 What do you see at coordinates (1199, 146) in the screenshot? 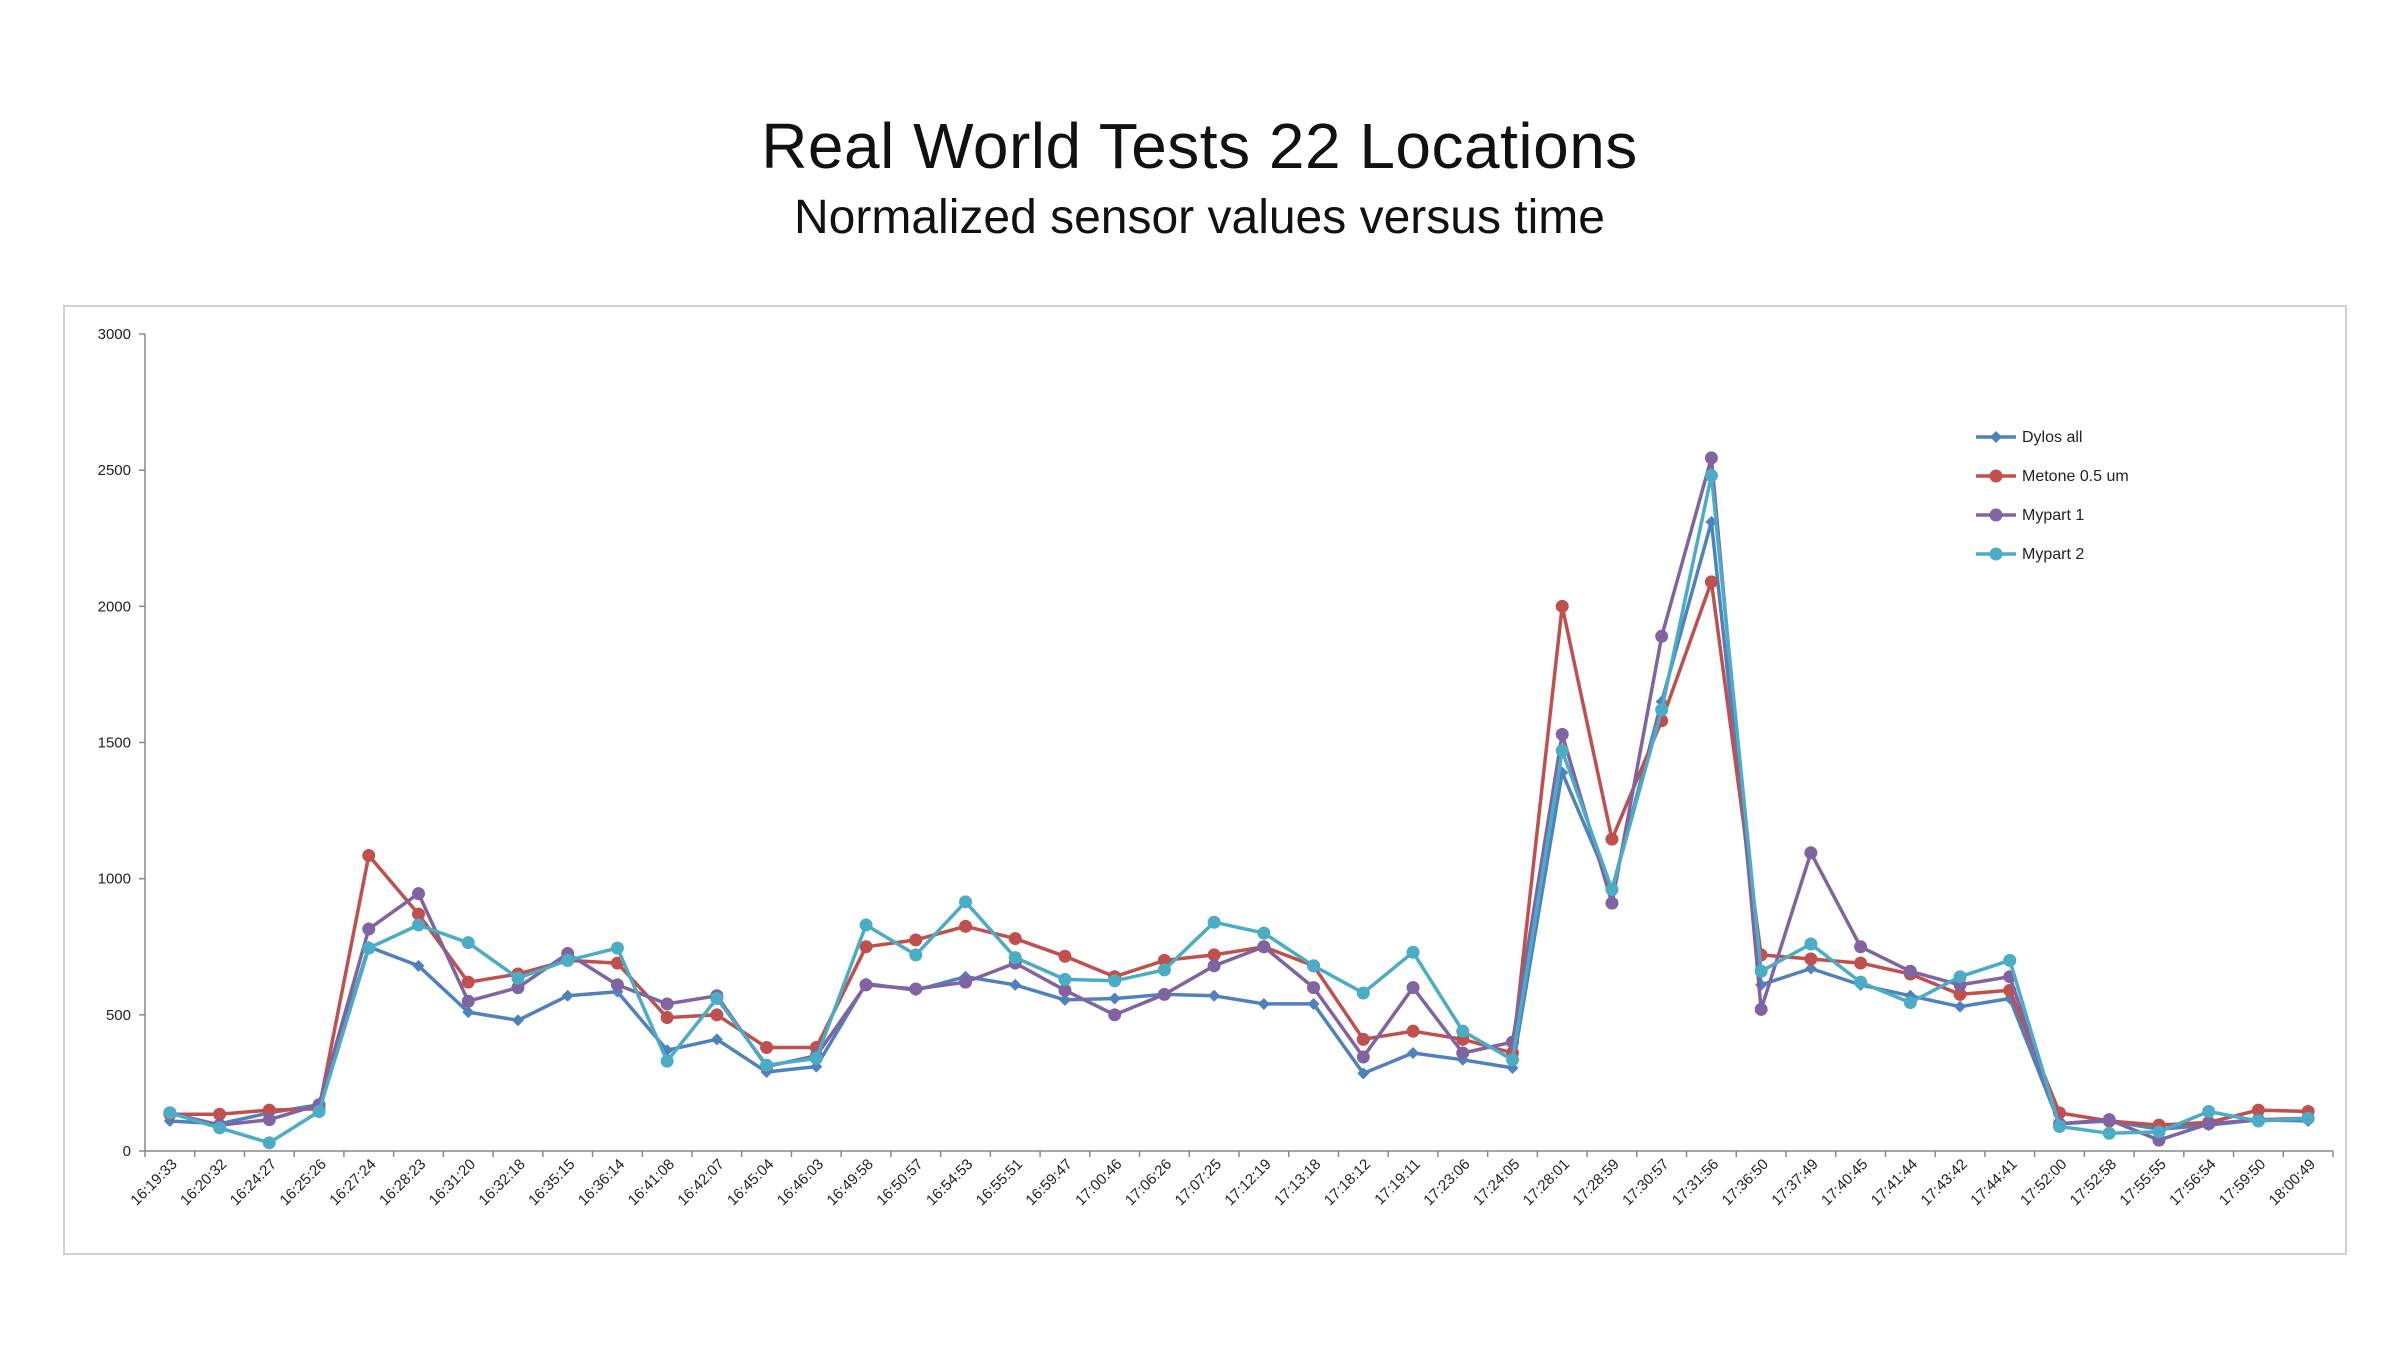
I see `chart-title: Real World Tests 22 Locations` at bounding box center [1199, 146].